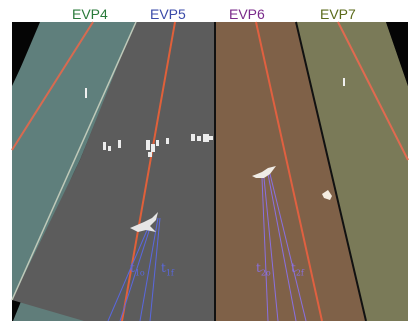 This screenshot has height=321, width=409. What do you see at coordinates (90, 14) in the screenshot?
I see `lane-label-evp4: EVP4` at bounding box center [90, 14].